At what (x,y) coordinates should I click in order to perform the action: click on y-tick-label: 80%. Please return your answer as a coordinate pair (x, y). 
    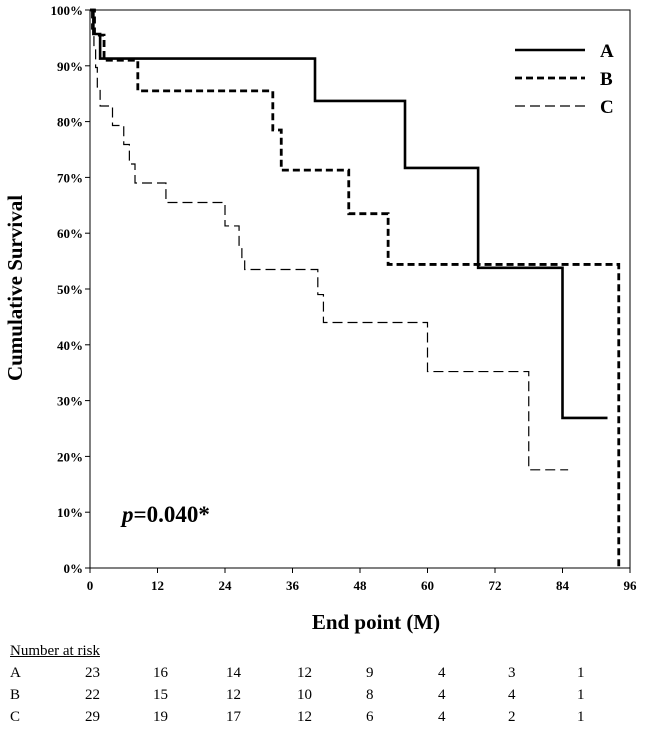
    Looking at the image, I should click on (70, 122).